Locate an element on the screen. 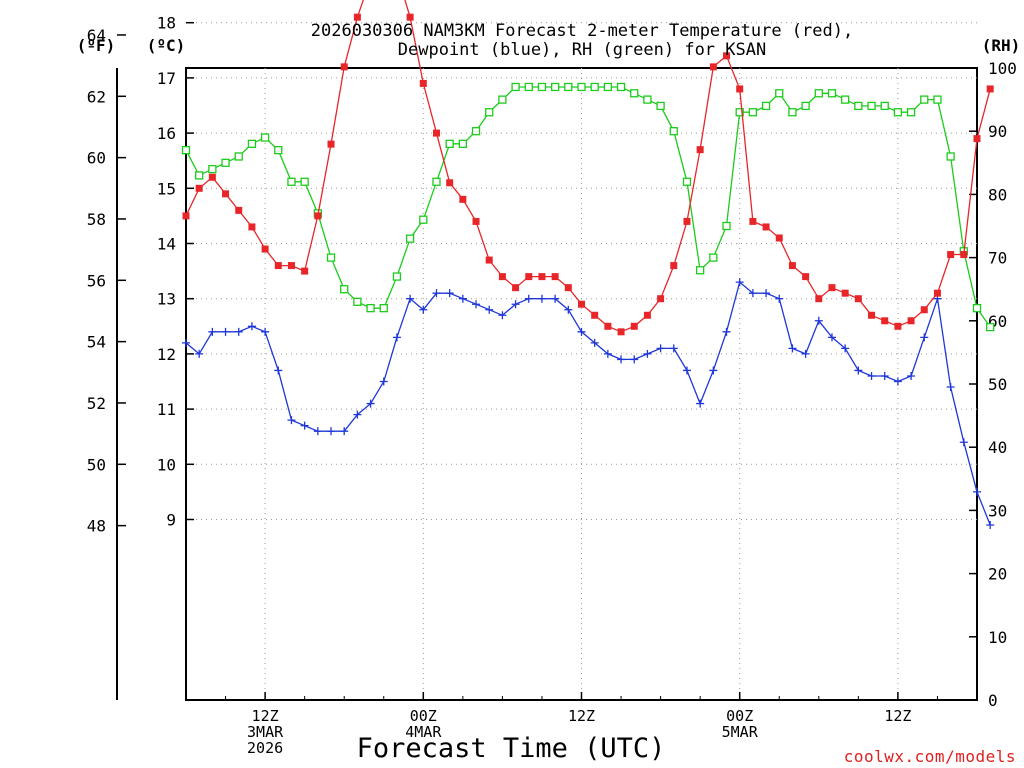 This screenshot has width=1024, height=768. rh-tick-label: 40 is located at coordinates (997, 447).